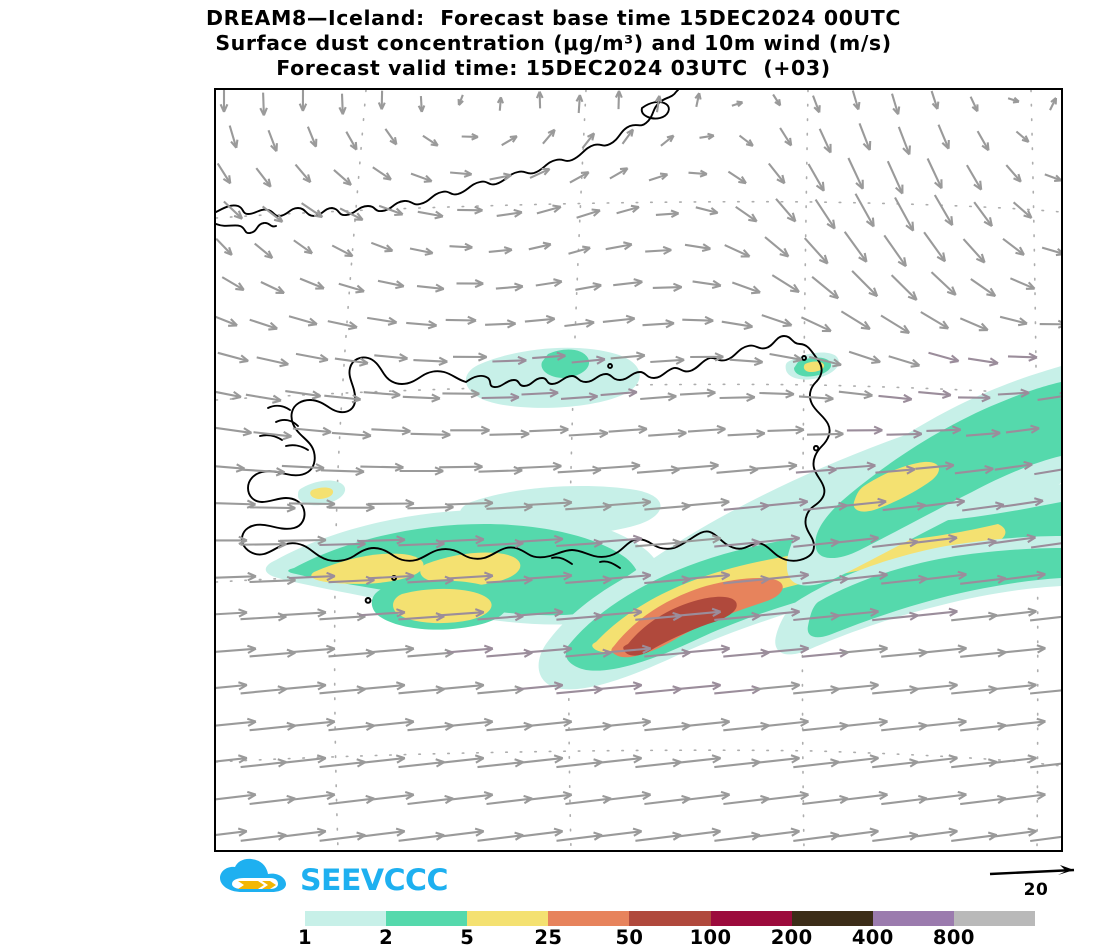 The image size is (1107, 950). Describe the element at coordinates (386, 937) in the screenshot. I see `colorbar-tick-label: 2` at that location.